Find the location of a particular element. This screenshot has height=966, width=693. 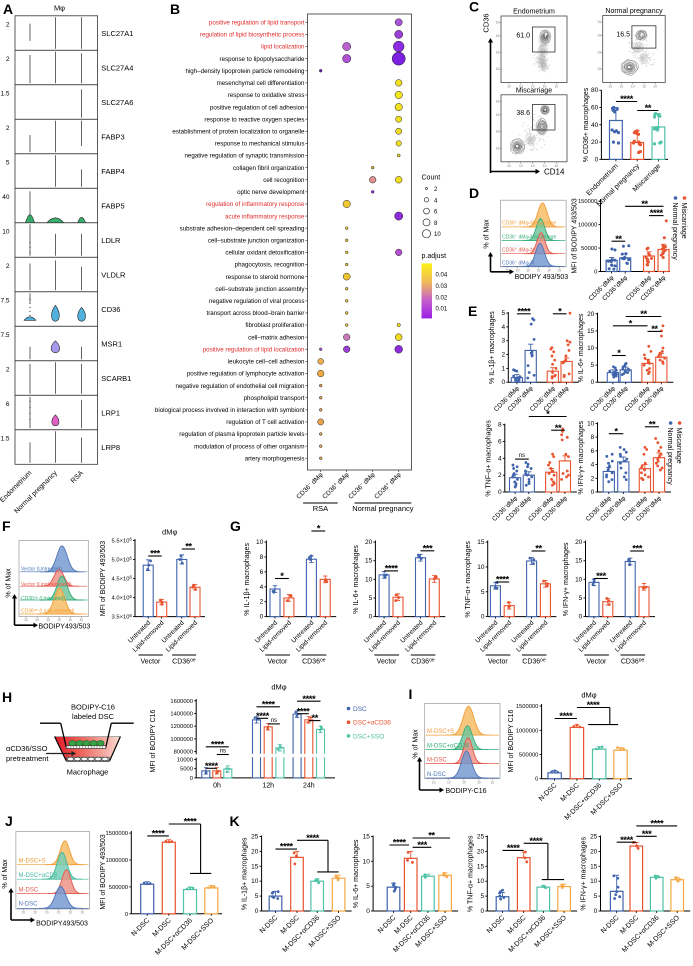

svg-text: 3 is located at coordinates (503, 341).